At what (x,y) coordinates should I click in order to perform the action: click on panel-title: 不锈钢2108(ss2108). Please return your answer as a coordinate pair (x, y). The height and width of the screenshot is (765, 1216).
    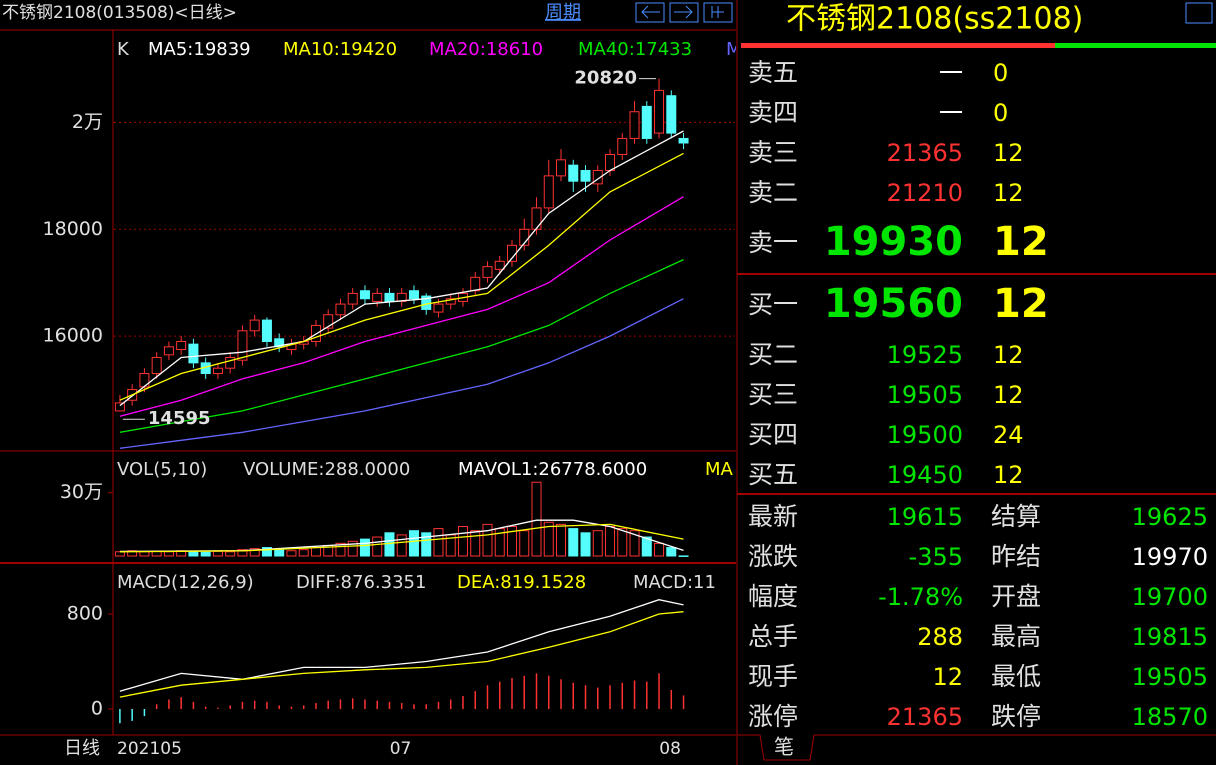
    Looking at the image, I should click on (934, 19).